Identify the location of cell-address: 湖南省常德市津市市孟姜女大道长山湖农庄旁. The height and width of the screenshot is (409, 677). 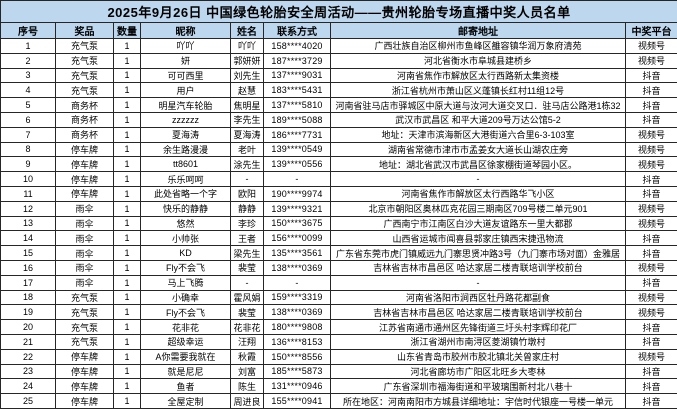
(478, 149).